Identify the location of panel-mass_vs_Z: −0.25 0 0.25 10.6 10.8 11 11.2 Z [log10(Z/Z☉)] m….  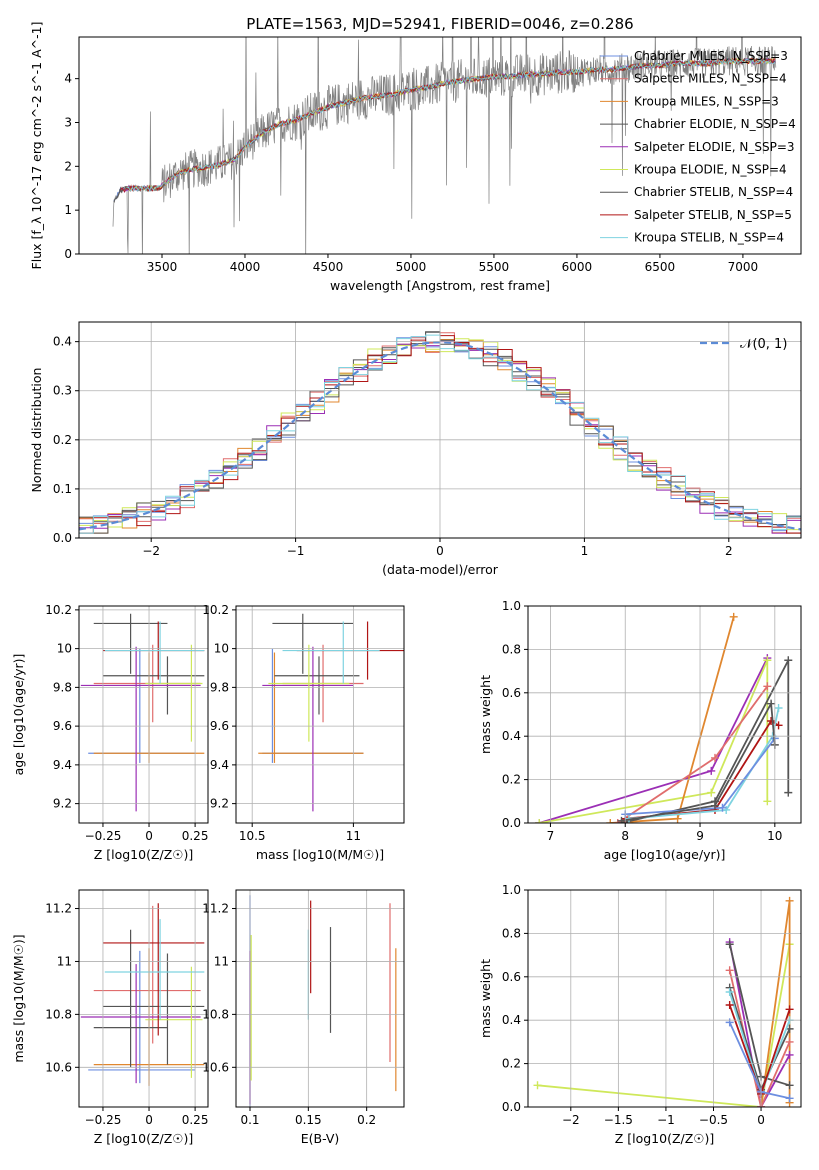
(110, 1017).